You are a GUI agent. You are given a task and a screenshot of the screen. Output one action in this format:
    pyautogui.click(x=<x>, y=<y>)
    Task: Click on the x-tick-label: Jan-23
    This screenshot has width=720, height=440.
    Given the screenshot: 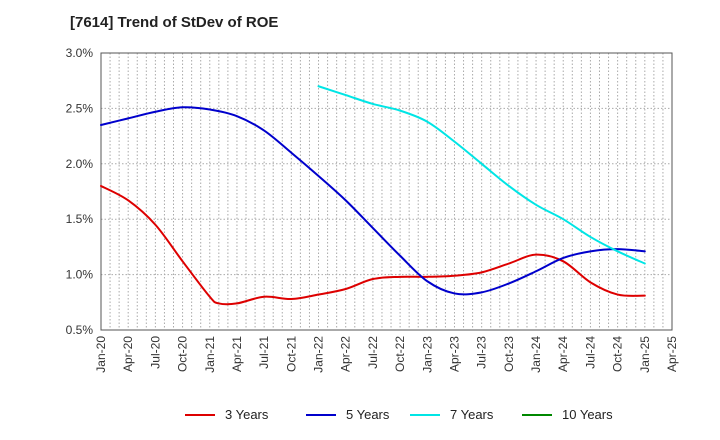 What is the action you would take?
    pyautogui.click(x=427, y=354)
    